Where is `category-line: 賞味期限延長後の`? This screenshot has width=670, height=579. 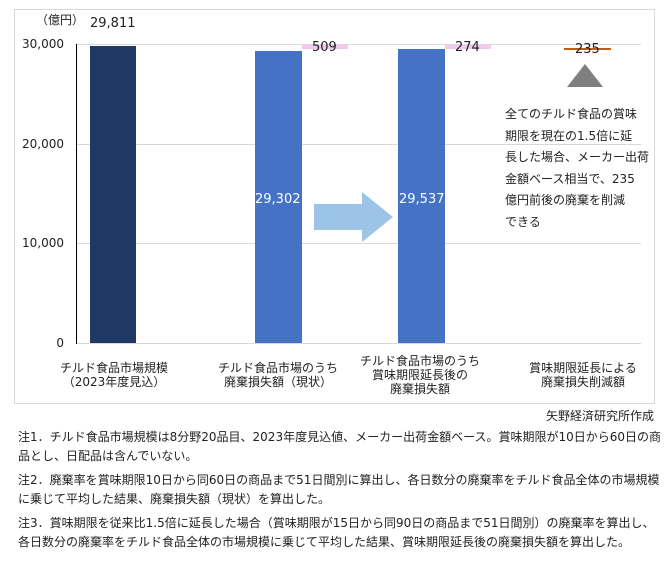 category-line: 賞味期限延長後の is located at coordinates (419, 375).